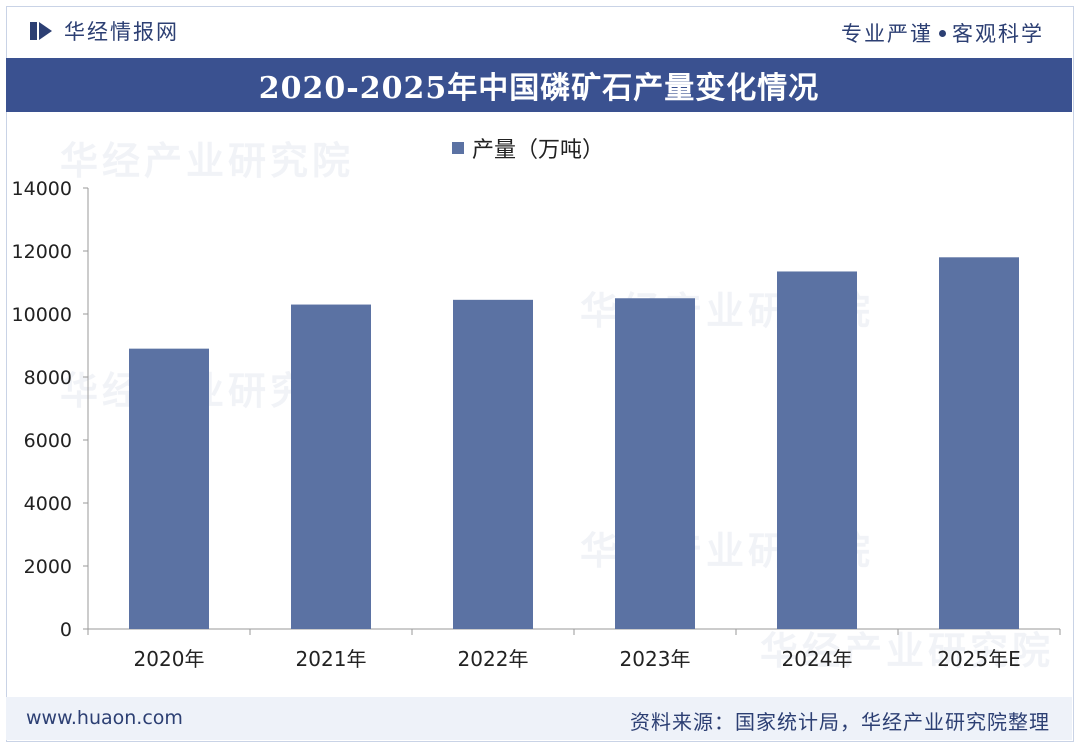 The width and height of the screenshot is (1080, 748). I want to click on y-tick-label: 4000, so click(48, 504).